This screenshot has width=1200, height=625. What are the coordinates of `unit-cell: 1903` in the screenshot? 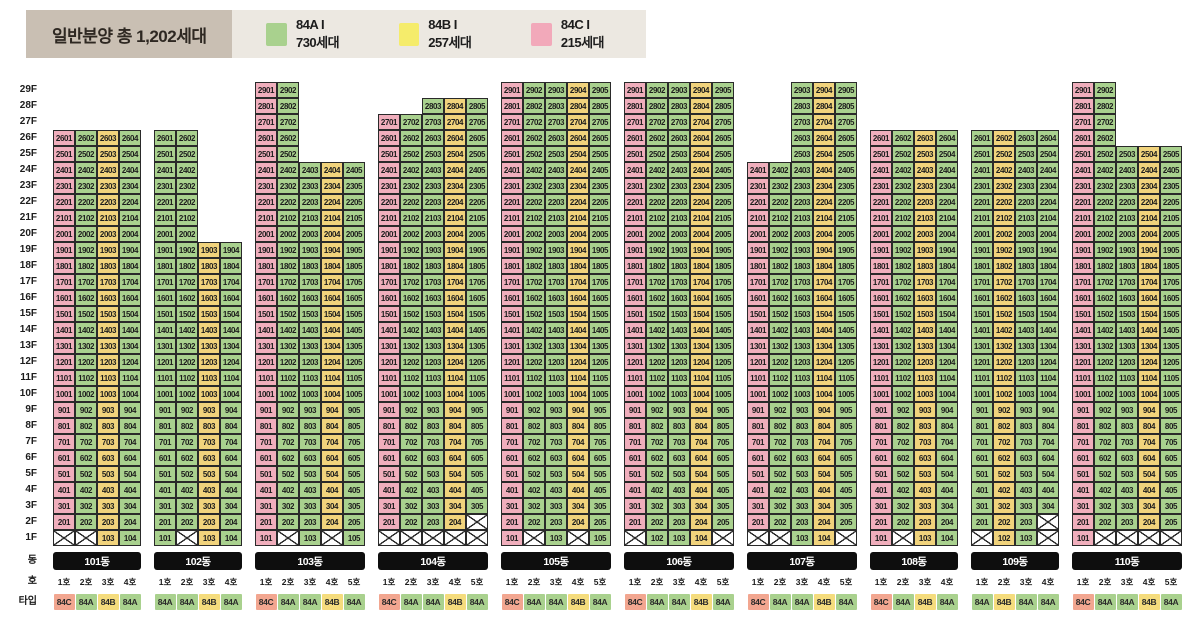 It's located at (802, 250).